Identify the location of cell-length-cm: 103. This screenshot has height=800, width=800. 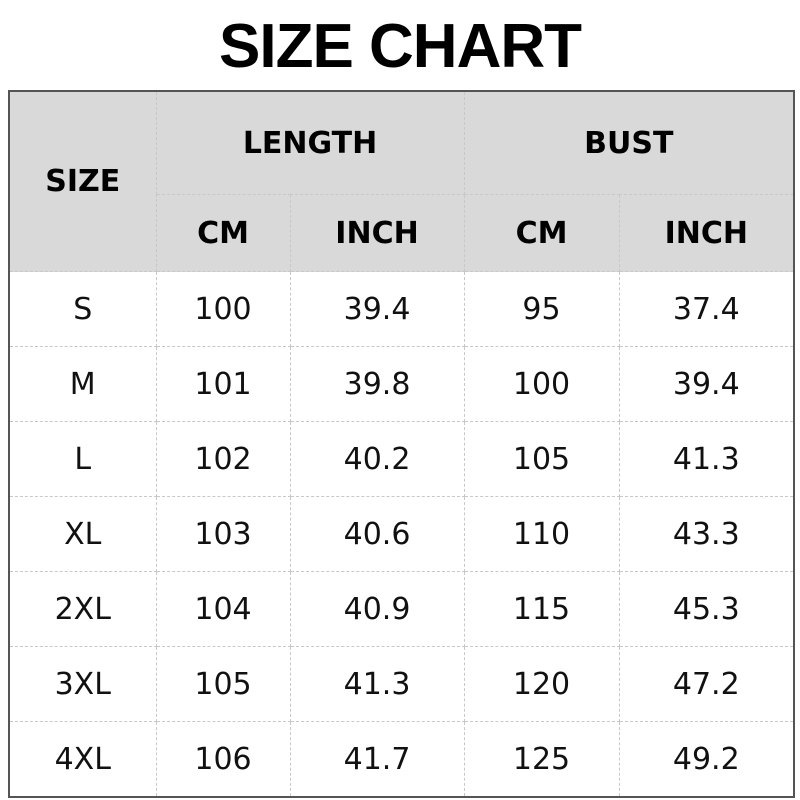
(223, 534).